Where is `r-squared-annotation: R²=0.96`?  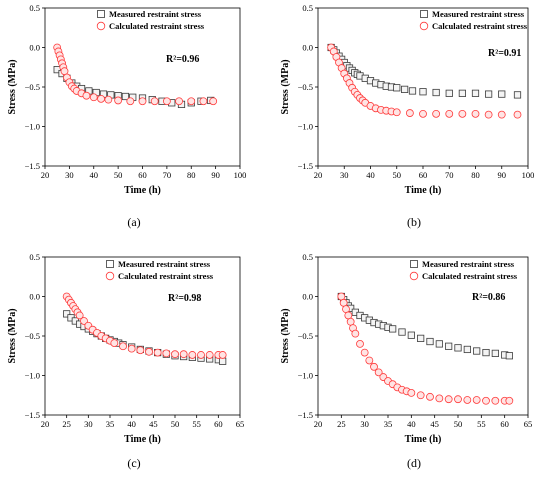
r-squared-annotation: R²=0.96 is located at coordinates (182, 59).